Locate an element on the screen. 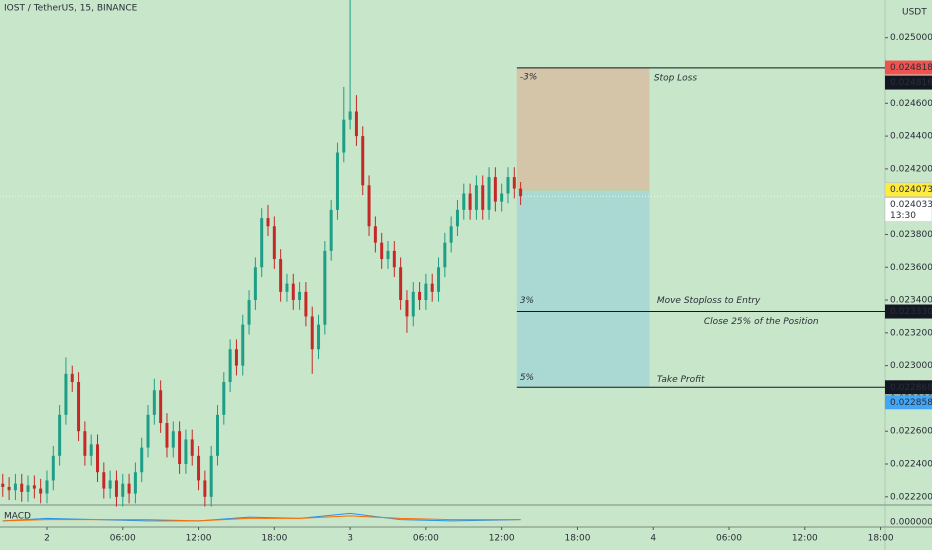 The image size is (932, 550). price-label: 0.024073 is located at coordinates (911, 190).